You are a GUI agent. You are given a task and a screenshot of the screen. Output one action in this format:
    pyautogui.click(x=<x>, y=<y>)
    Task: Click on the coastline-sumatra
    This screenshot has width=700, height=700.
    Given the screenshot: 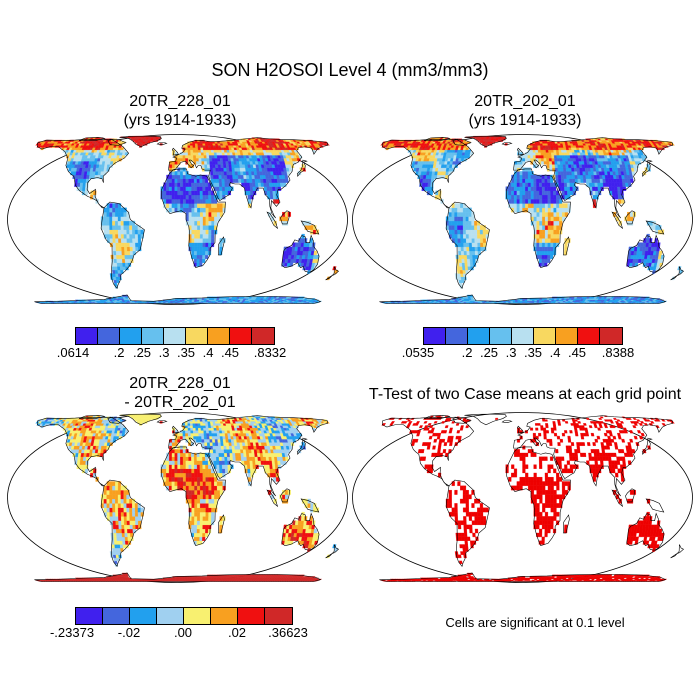 What is the action you would take?
    pyautogui.click(x=617, y=220)
    